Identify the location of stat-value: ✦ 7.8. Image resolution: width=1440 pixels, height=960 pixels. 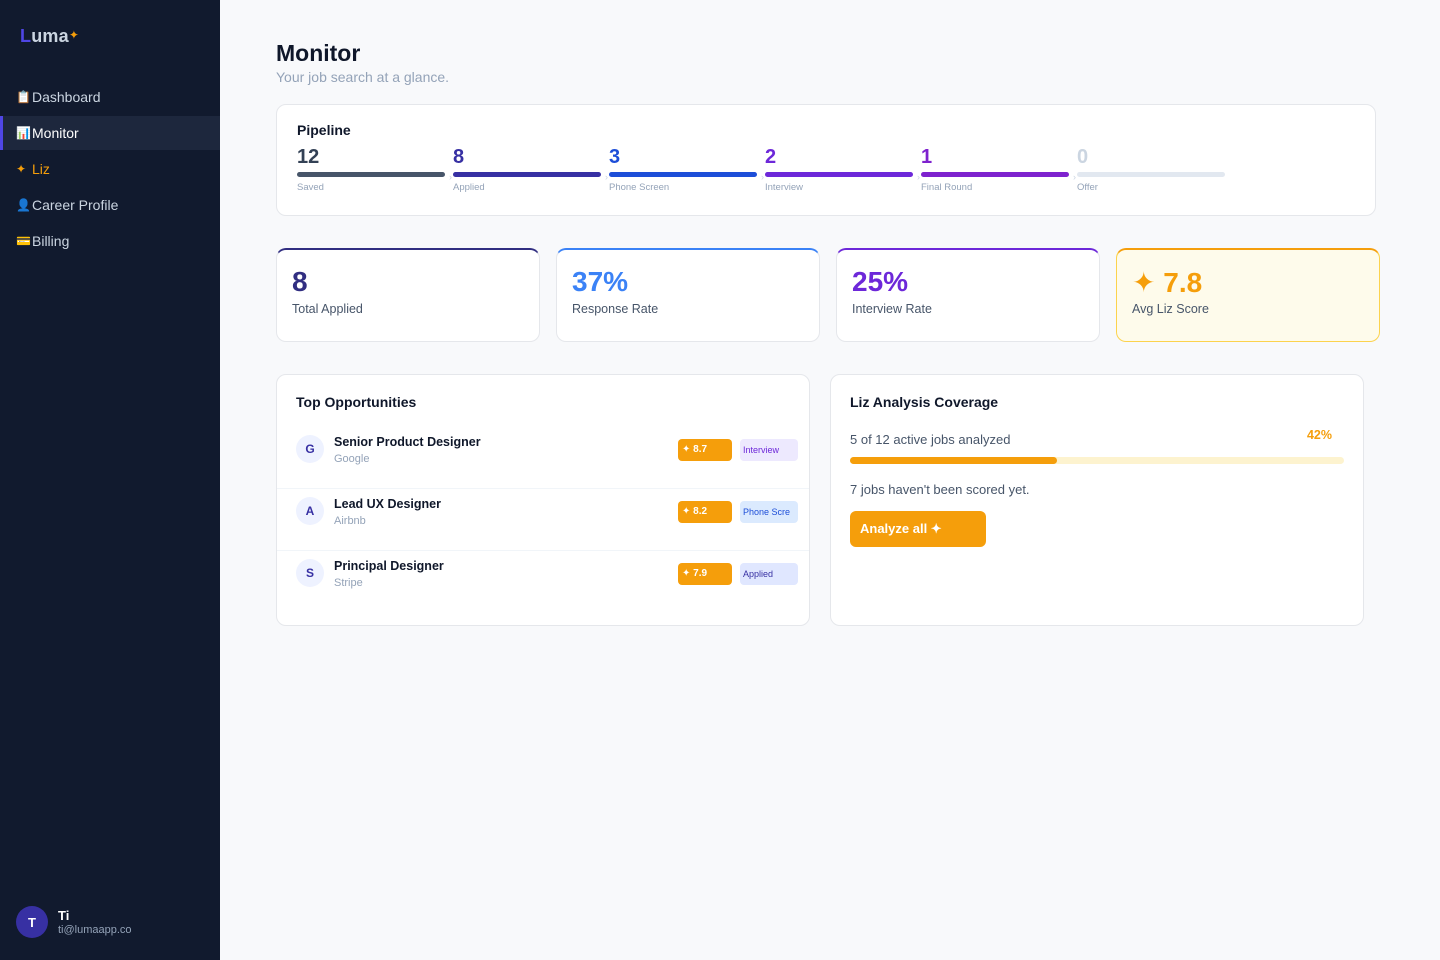
(1167, 282).